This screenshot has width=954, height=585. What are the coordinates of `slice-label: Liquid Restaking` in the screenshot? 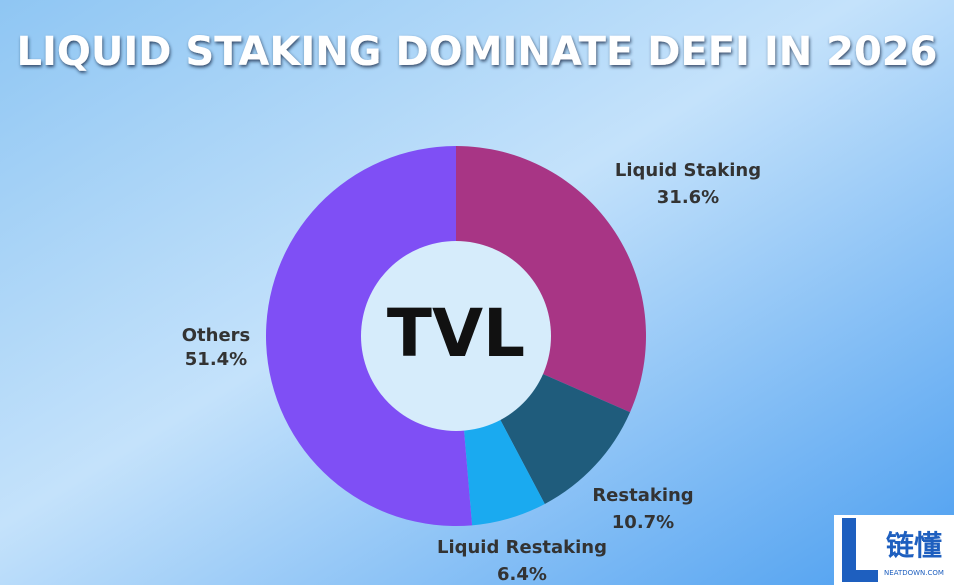 It's located at (522, 547).